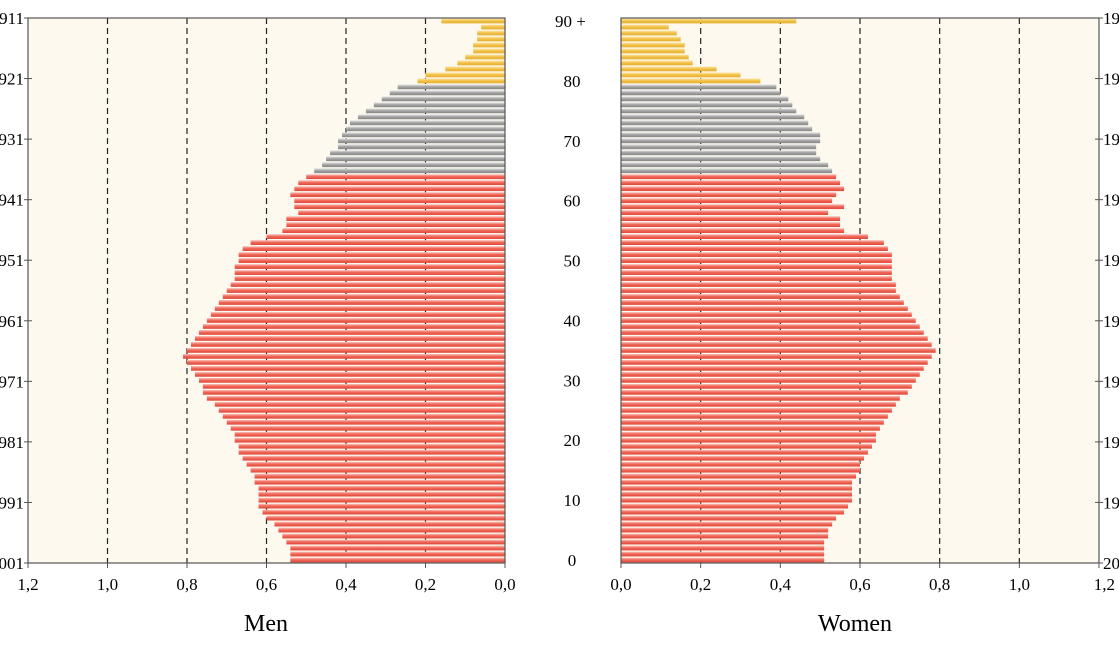 The width and height of the screenshot is (1119, 650). Describe the element at coordinates (1111, 18) in the screenshot. I see `women-year-label: 1911` at that location.